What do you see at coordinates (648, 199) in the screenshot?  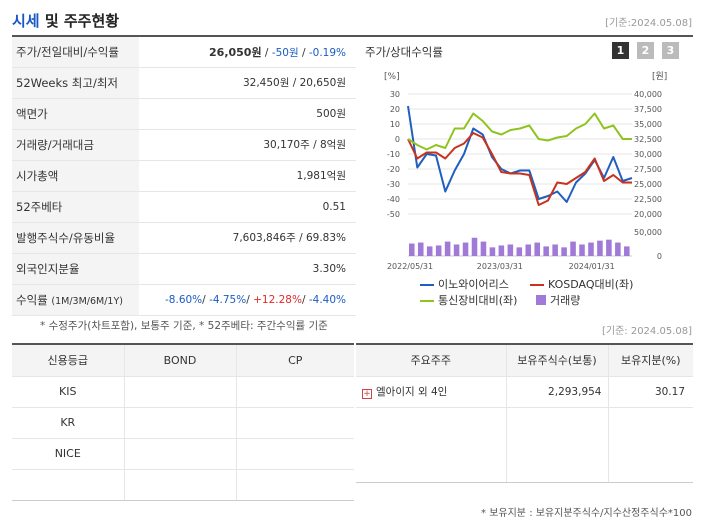 I see `right-tick-label: 22,500` at bounding box center [648, 199].